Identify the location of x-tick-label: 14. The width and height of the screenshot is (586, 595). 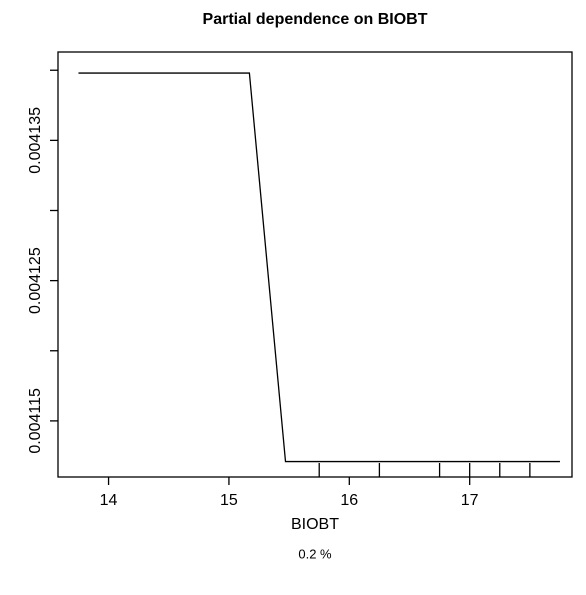
(109, 500).